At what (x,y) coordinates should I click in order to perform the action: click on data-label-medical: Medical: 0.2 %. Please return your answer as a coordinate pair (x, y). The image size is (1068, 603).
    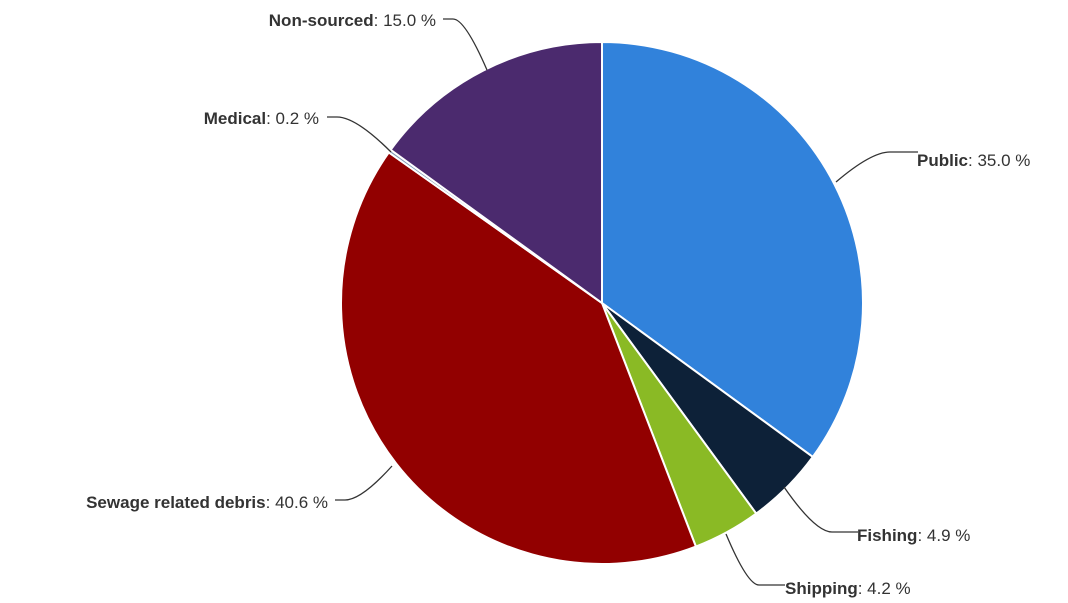
    Looking at the image, I should click on (261, 118).